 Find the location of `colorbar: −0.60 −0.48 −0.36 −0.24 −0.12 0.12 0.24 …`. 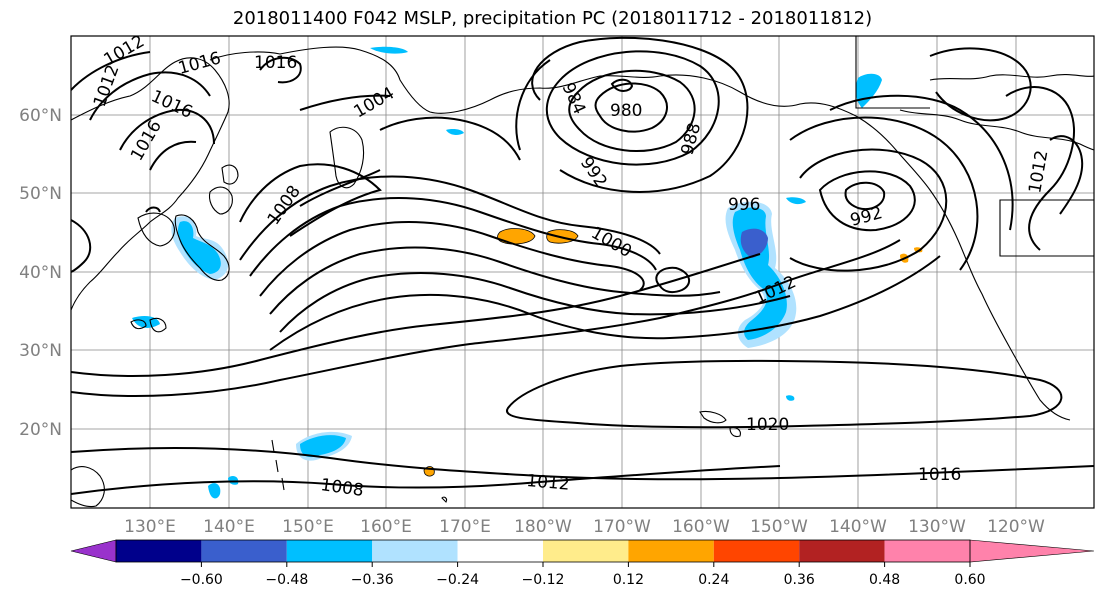

colorbar: −0.60 −0.48 −0.36 −0.24 −0.12 0.12 0.24 … is located at coordinates (582, 563).